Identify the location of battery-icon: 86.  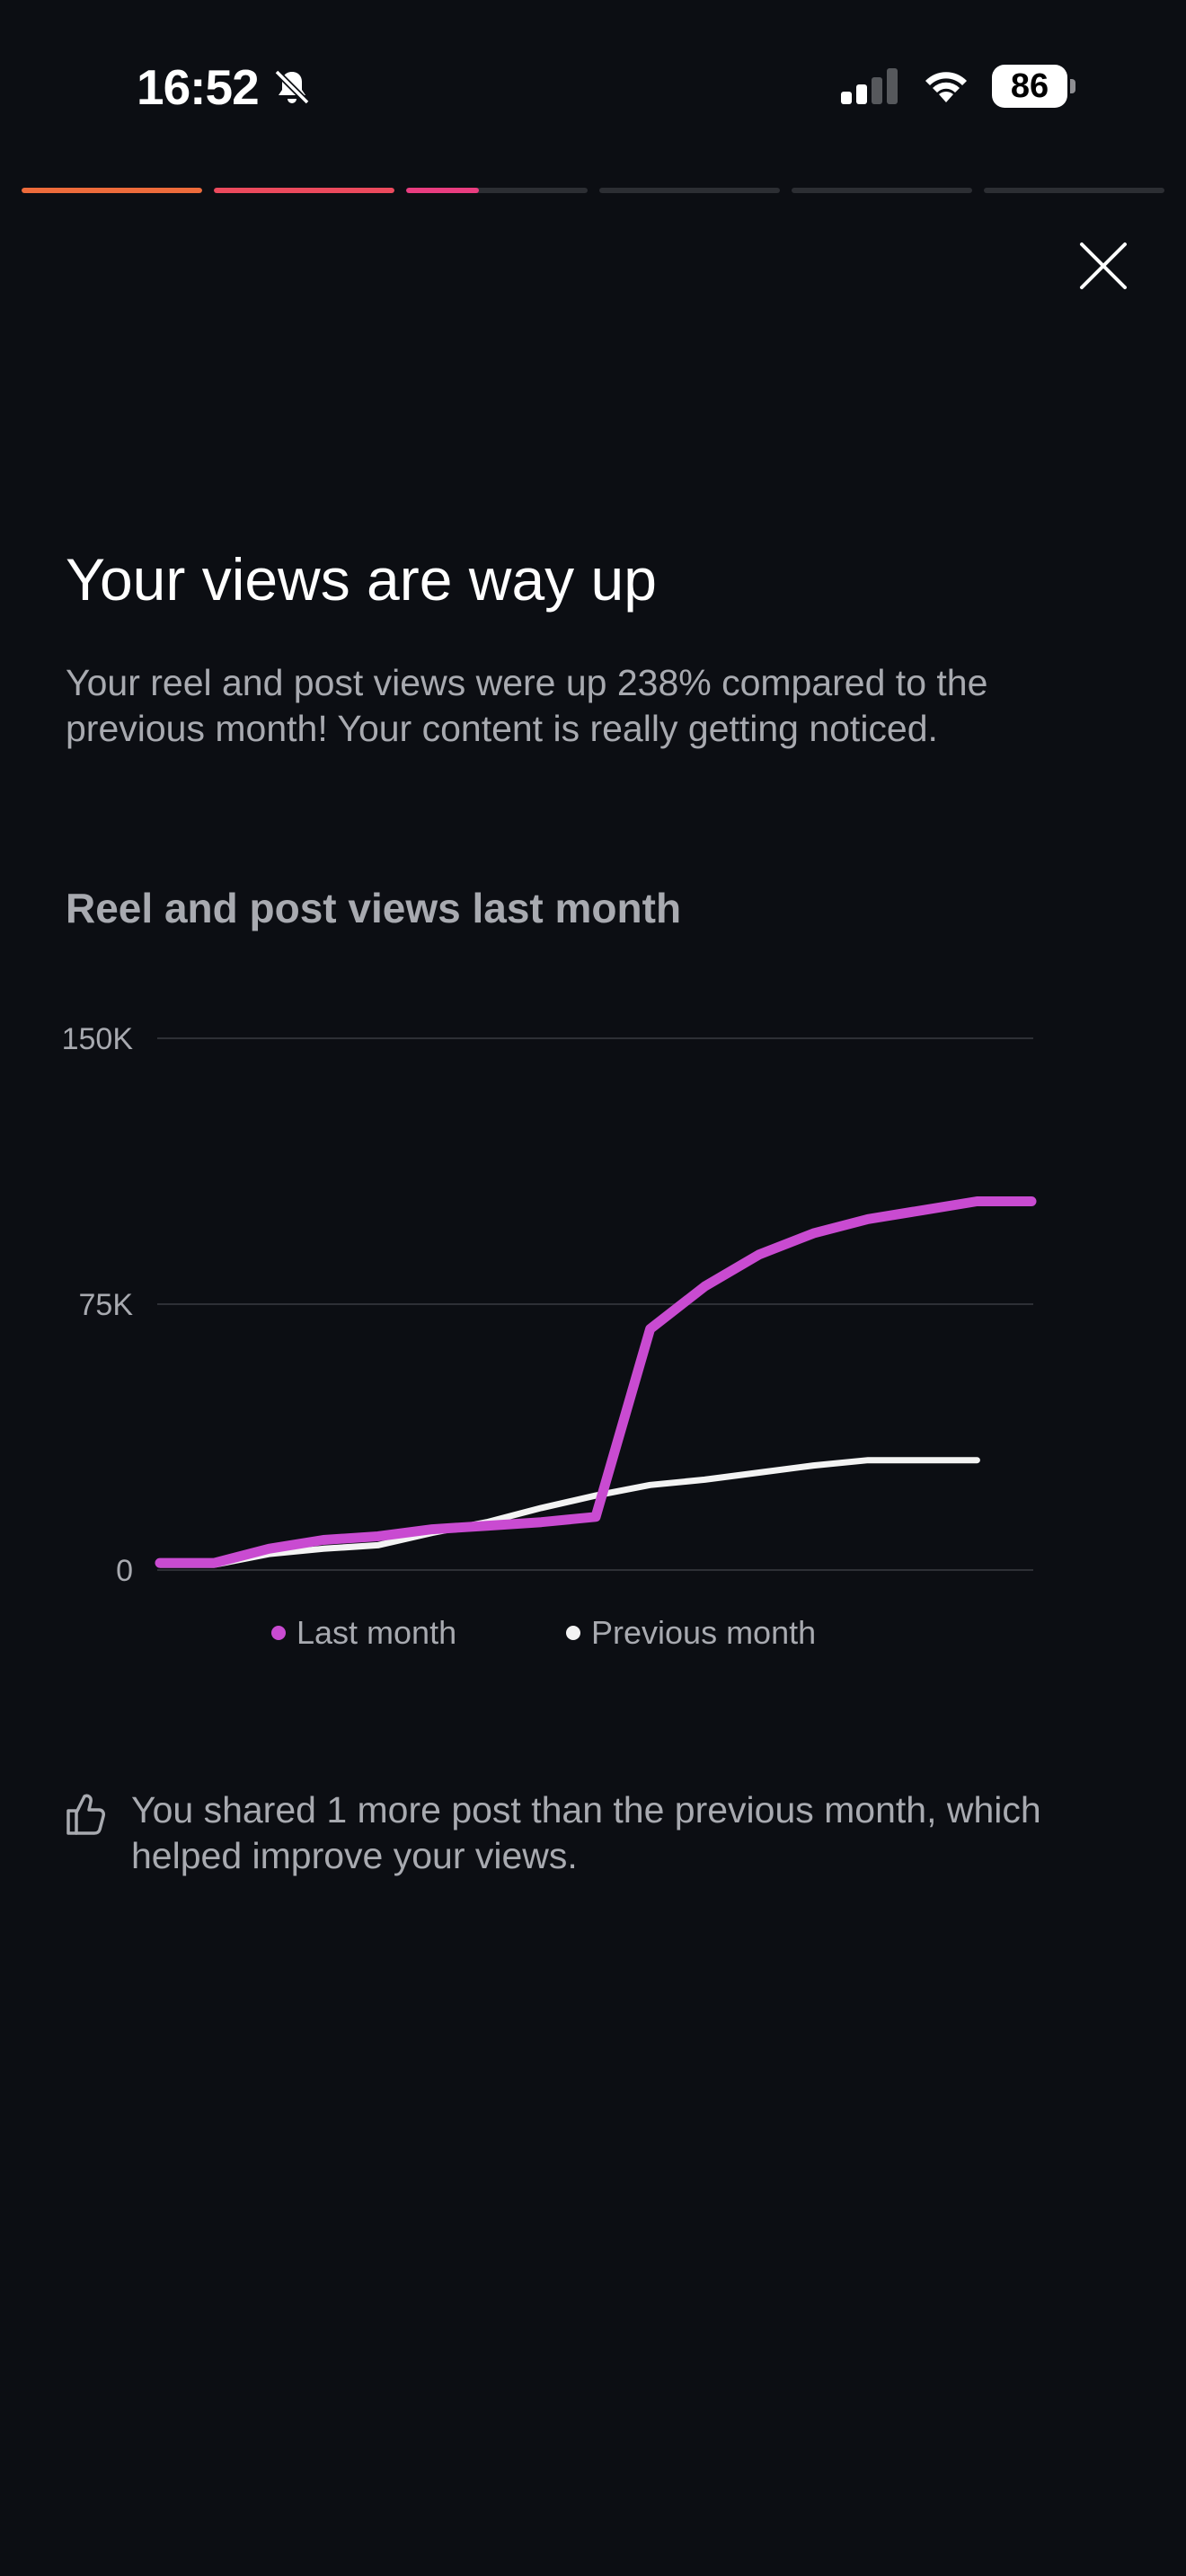
(1033, 86).